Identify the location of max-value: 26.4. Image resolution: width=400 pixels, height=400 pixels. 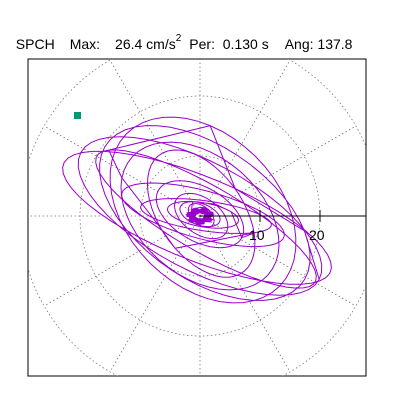
(129, 43).